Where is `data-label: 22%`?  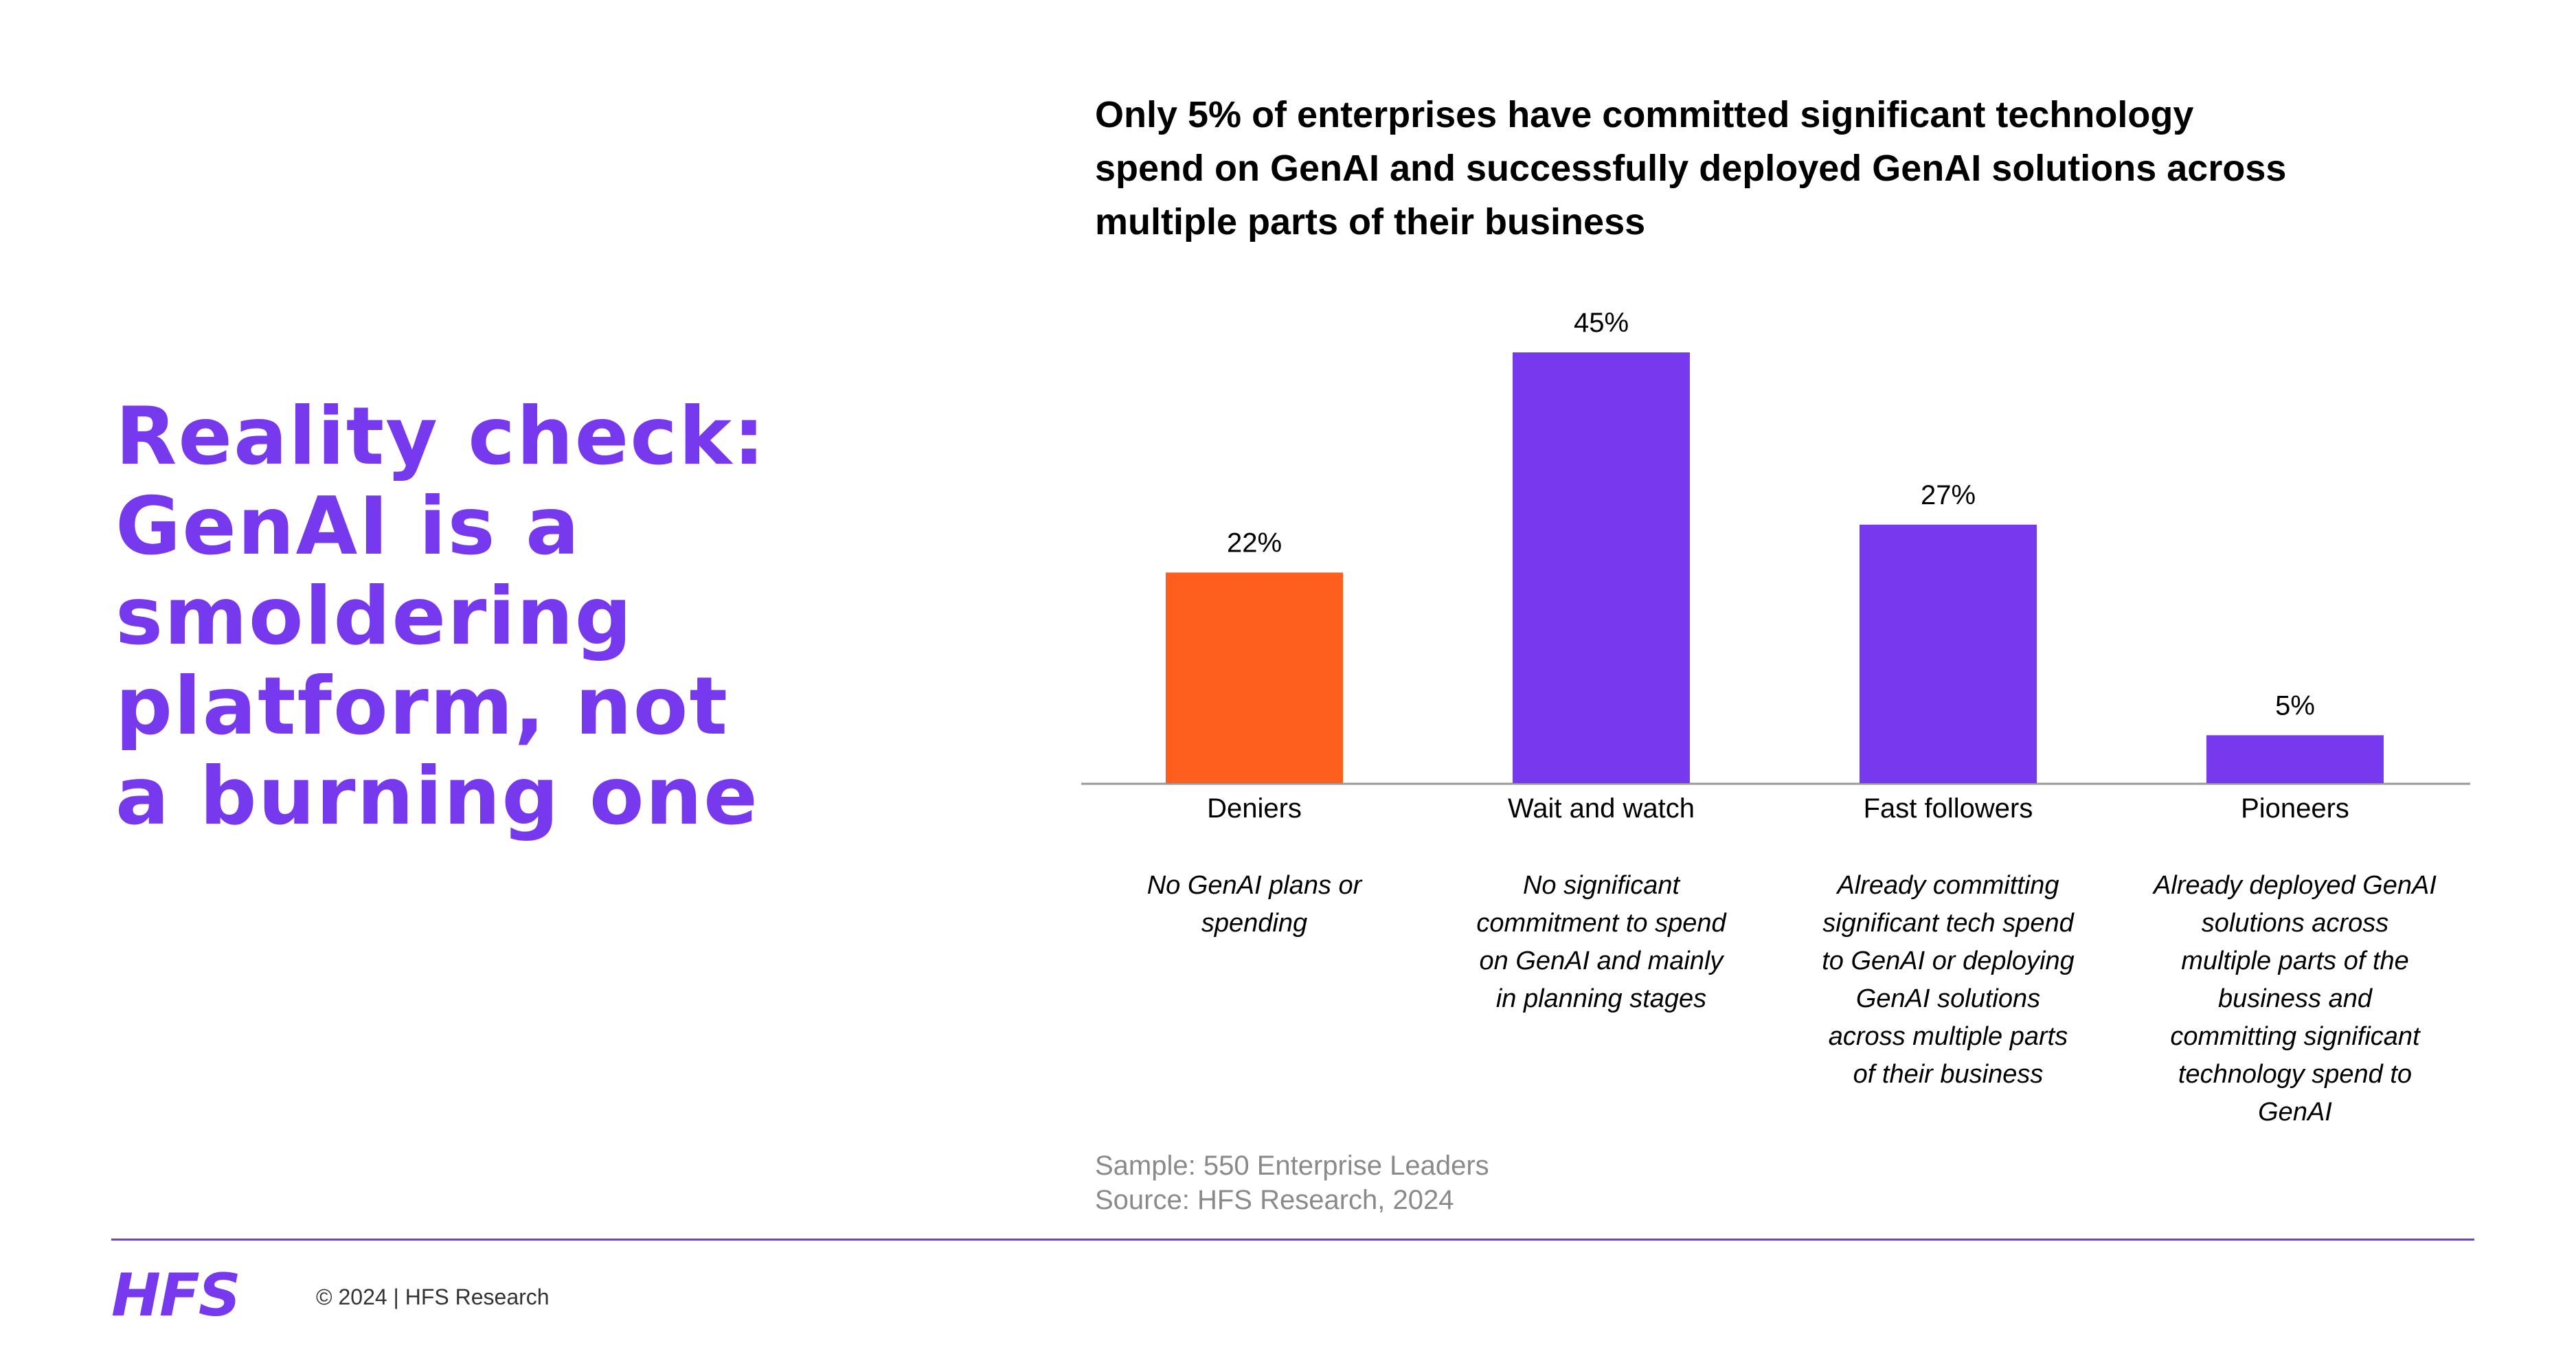 data-label: 22% is located at coordinates (1254, 543).